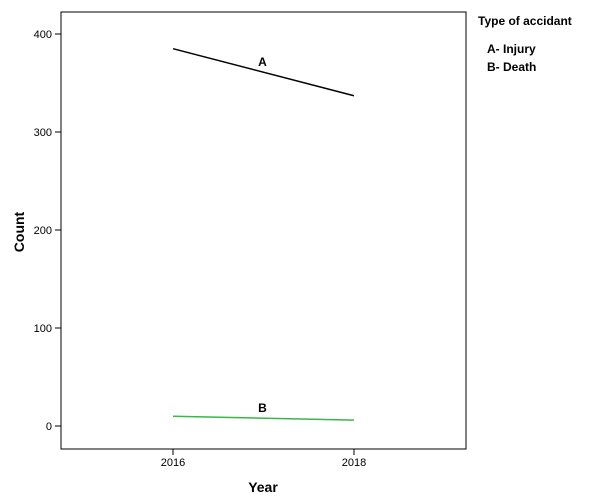  Describe the element at coordinates (263, 72) in the screenshot. I see `series-line-a` at that location.